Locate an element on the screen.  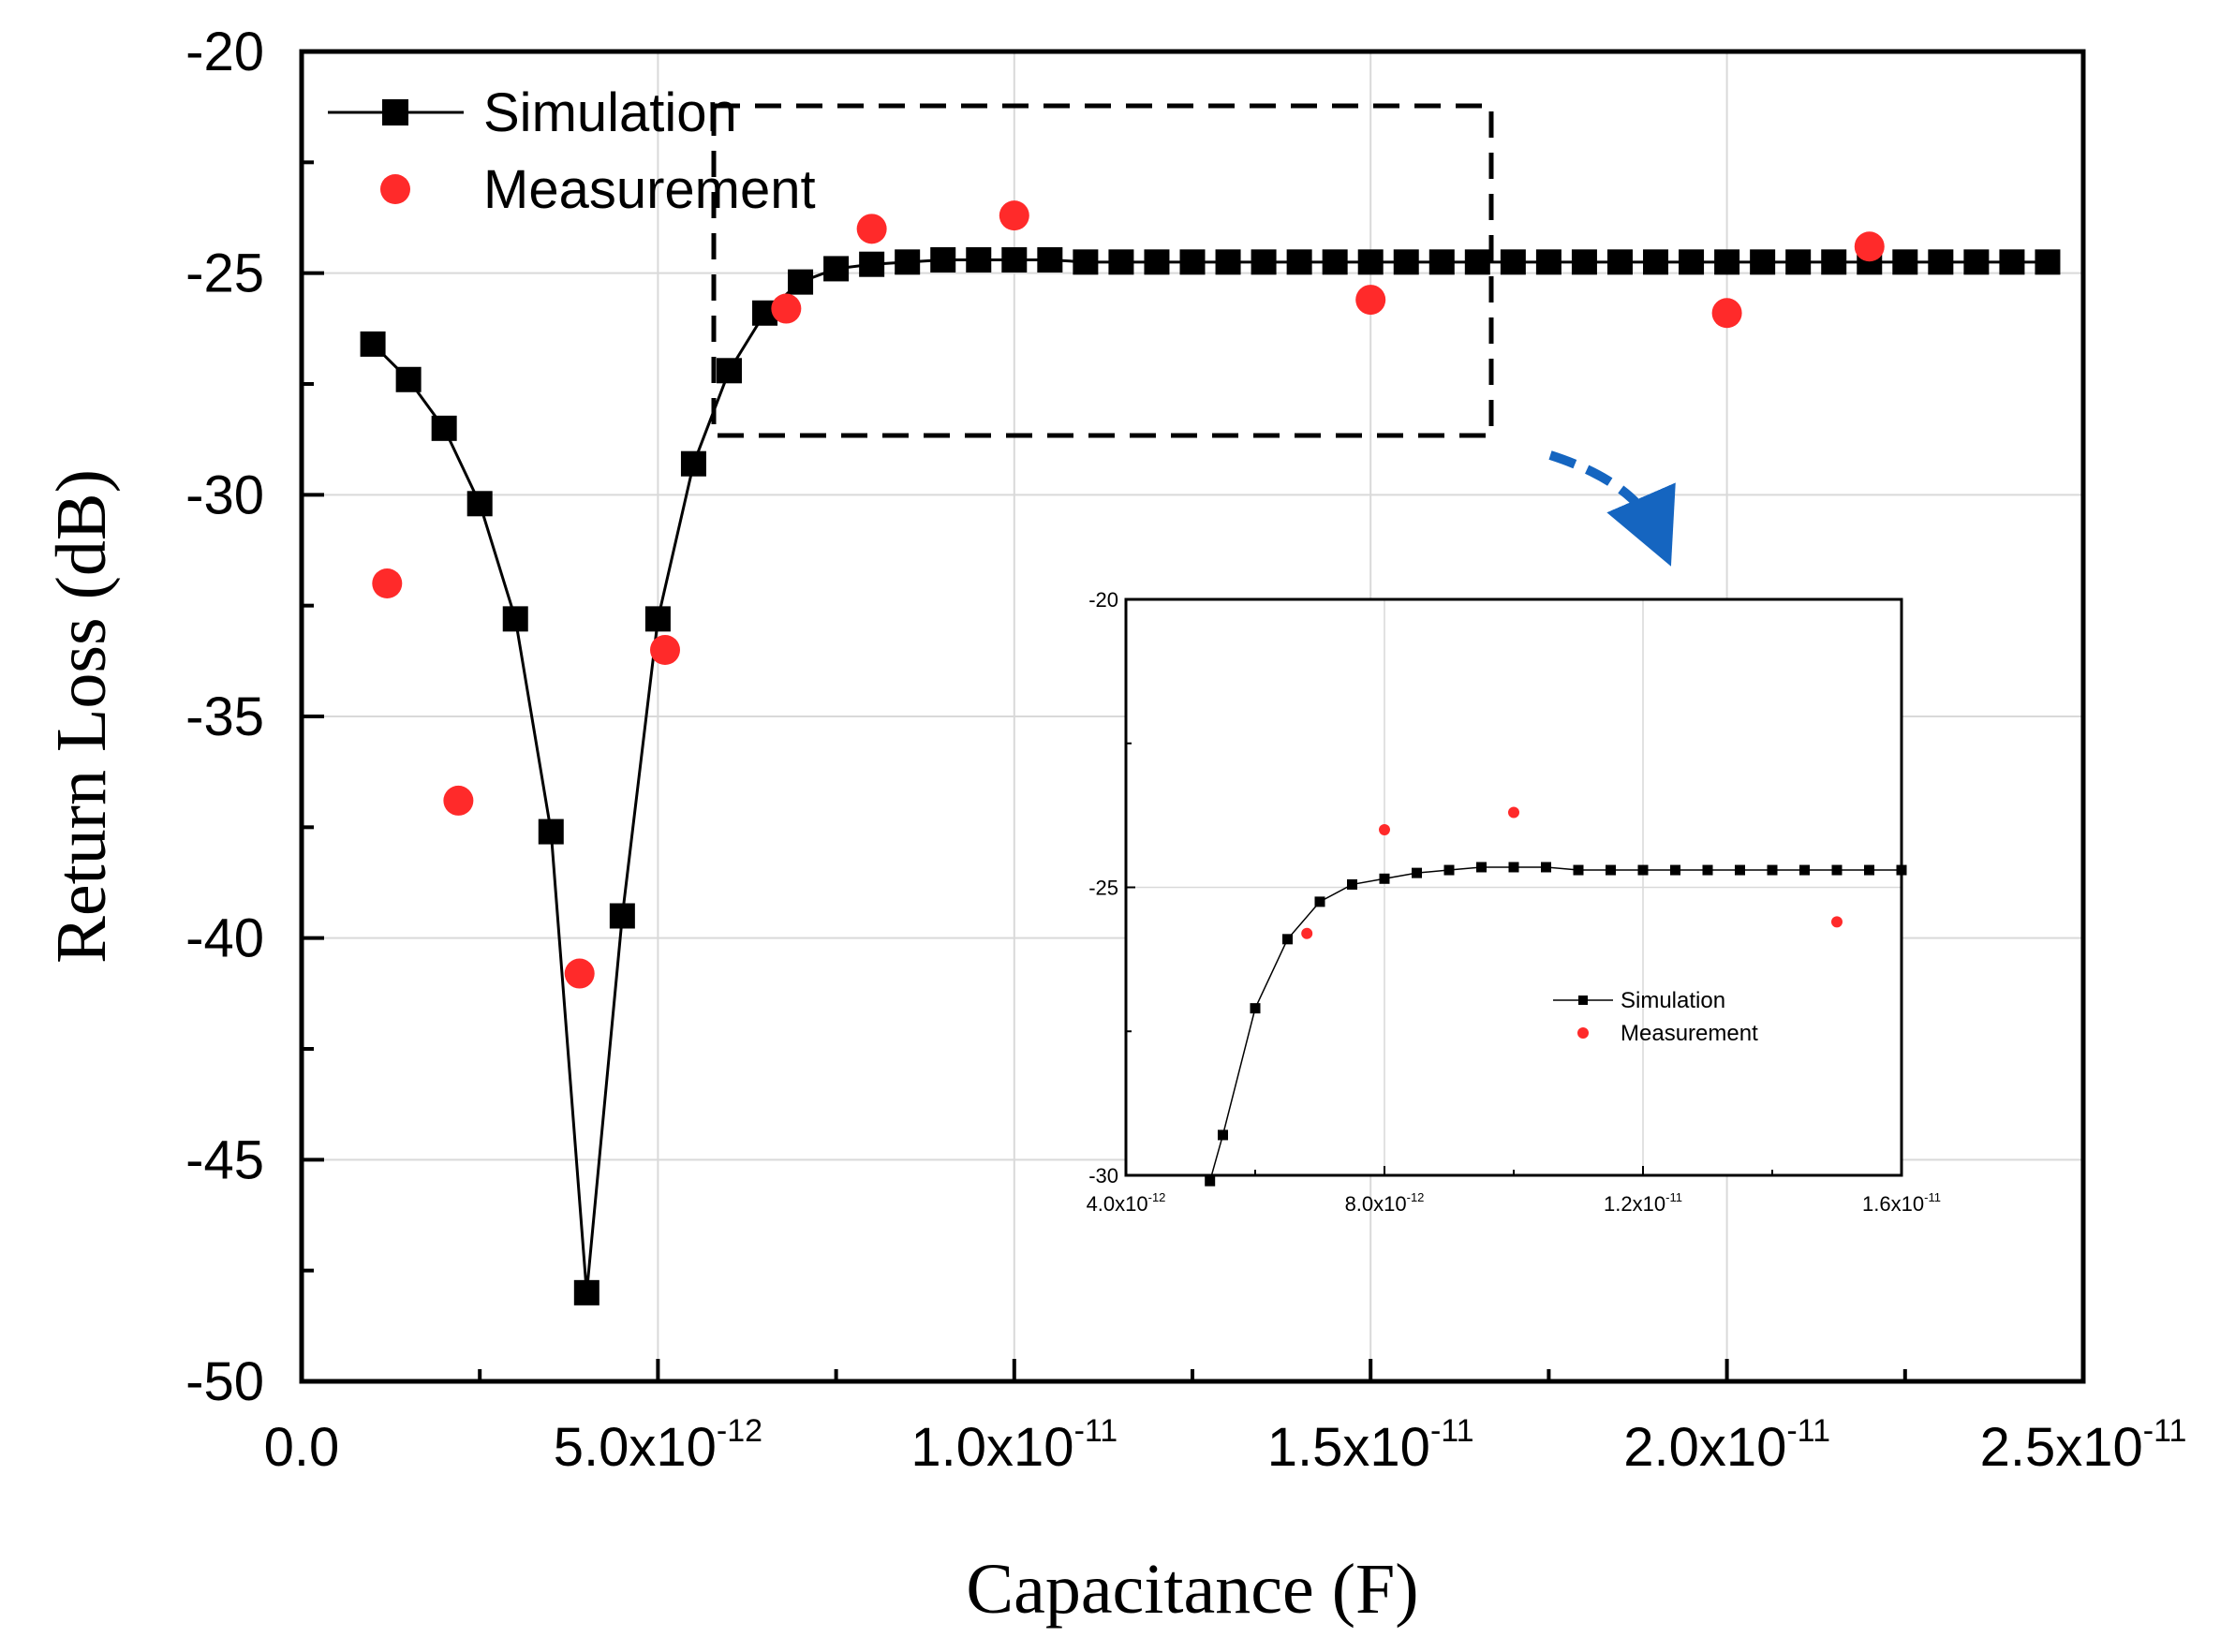
main-x-tick-label: 5.0x10⁻¹² is located at coordinates (658, 1445).